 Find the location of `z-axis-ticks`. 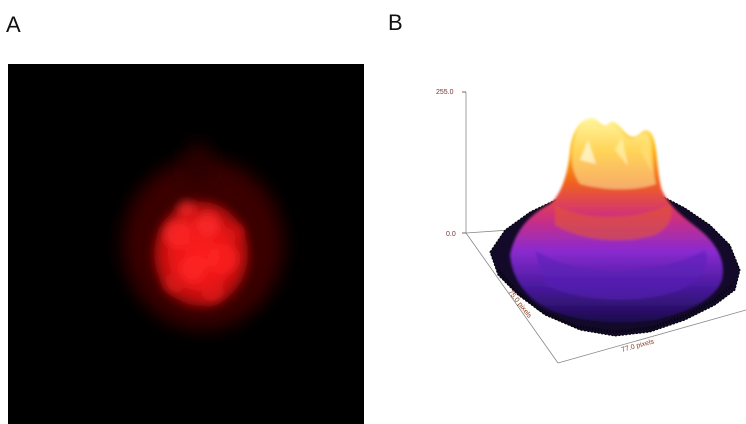

z-axis-ticks is located at coordinates (464, 162).